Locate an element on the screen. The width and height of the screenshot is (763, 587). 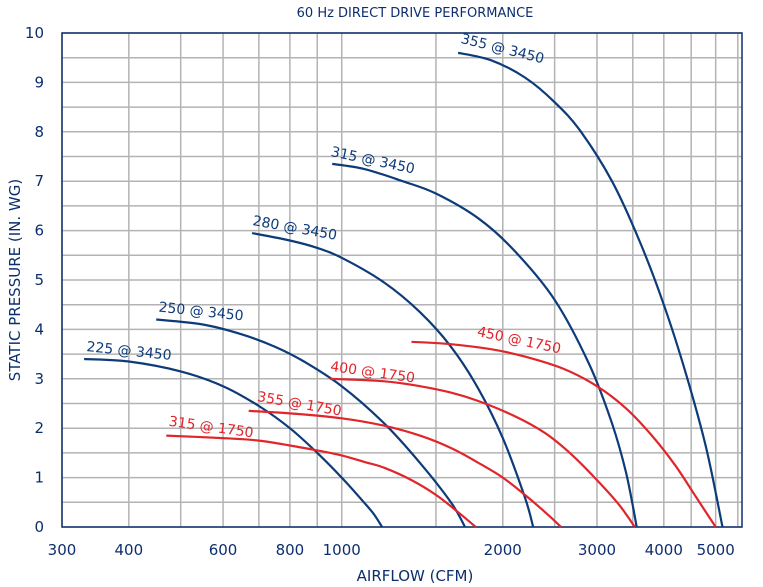
y-tick-labels: 0 1 2 3 4 5 6 7 8 9 10 is located at coordinates (34, 280).